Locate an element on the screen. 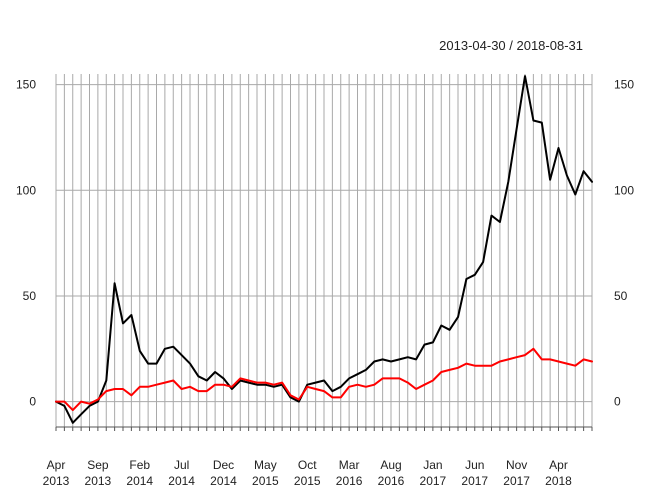 The height and width of the screenshot is (501, 648). x-tick-label-month: Sep is located at coordinates (98, 465).